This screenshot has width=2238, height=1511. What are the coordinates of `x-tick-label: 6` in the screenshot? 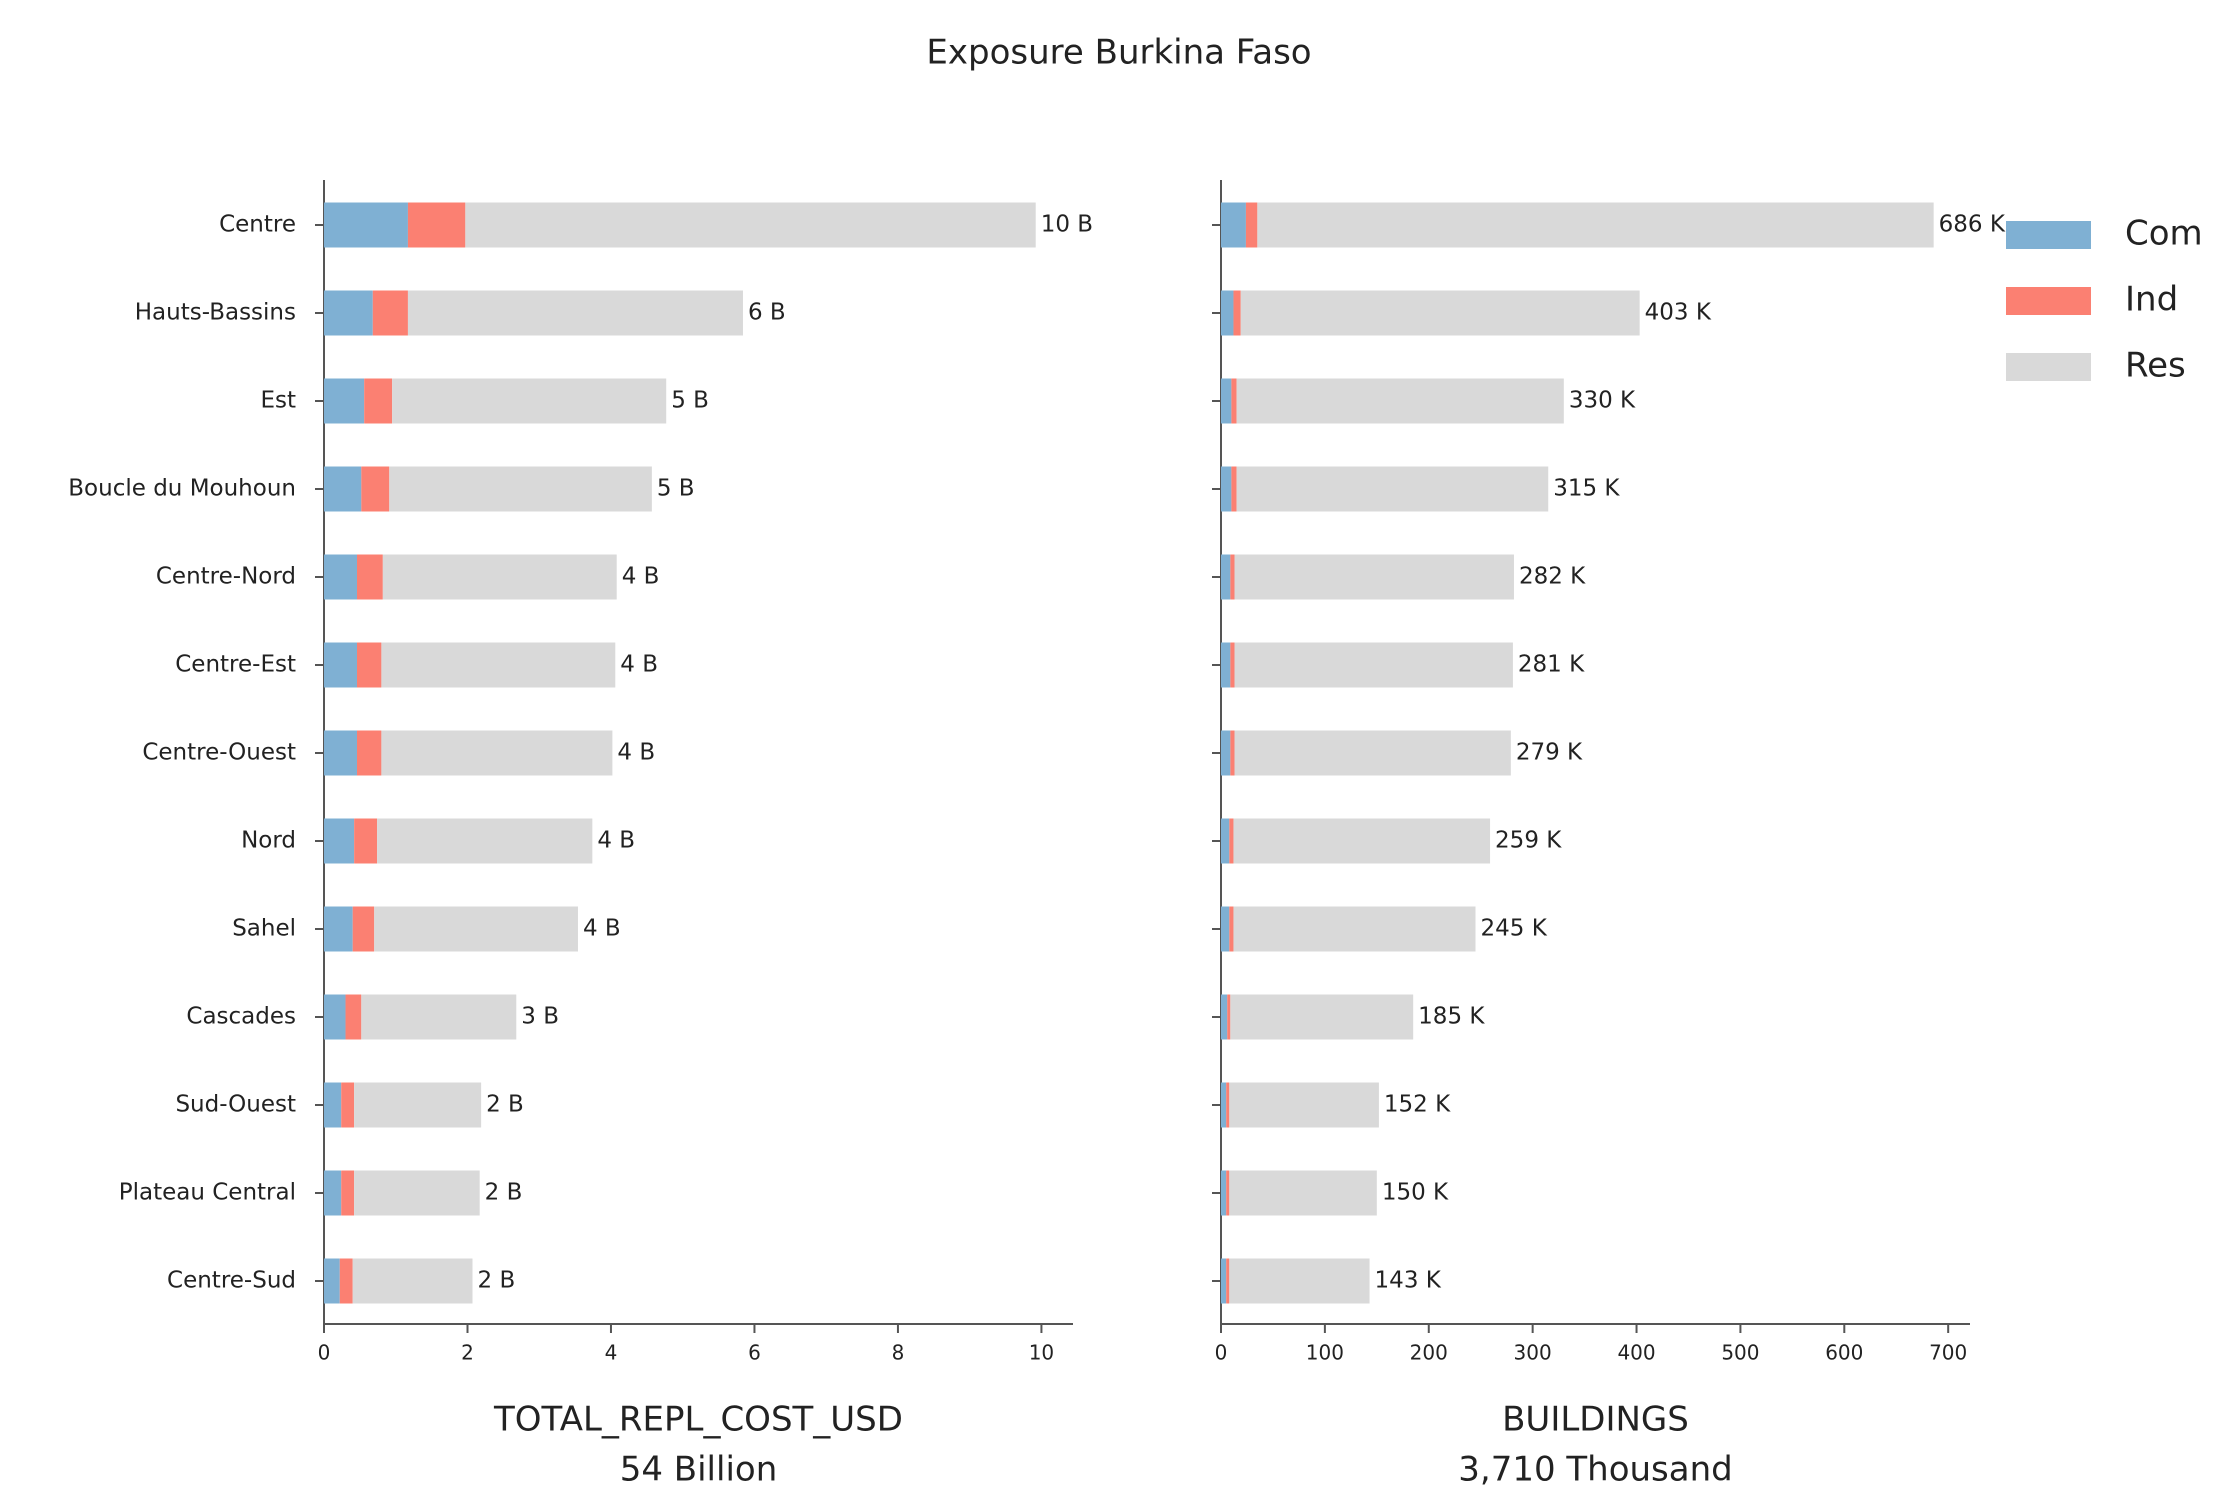 It's located at (754, 1353).